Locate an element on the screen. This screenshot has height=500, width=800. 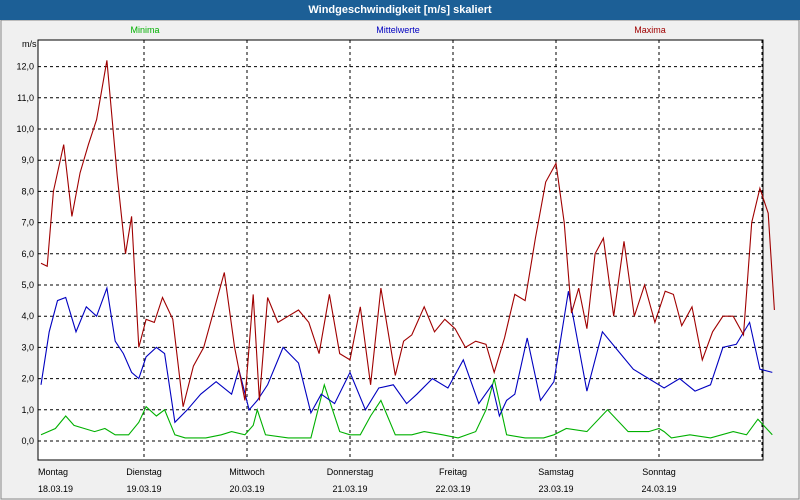
y-tick-label: 8,0 is located at coordinates (27, 191).